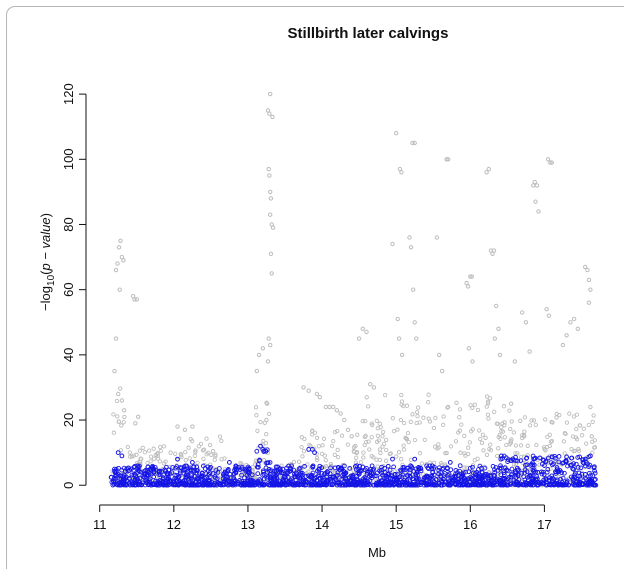  I want to click on y-axis-title: −log10(p − value), so click(47, 262).